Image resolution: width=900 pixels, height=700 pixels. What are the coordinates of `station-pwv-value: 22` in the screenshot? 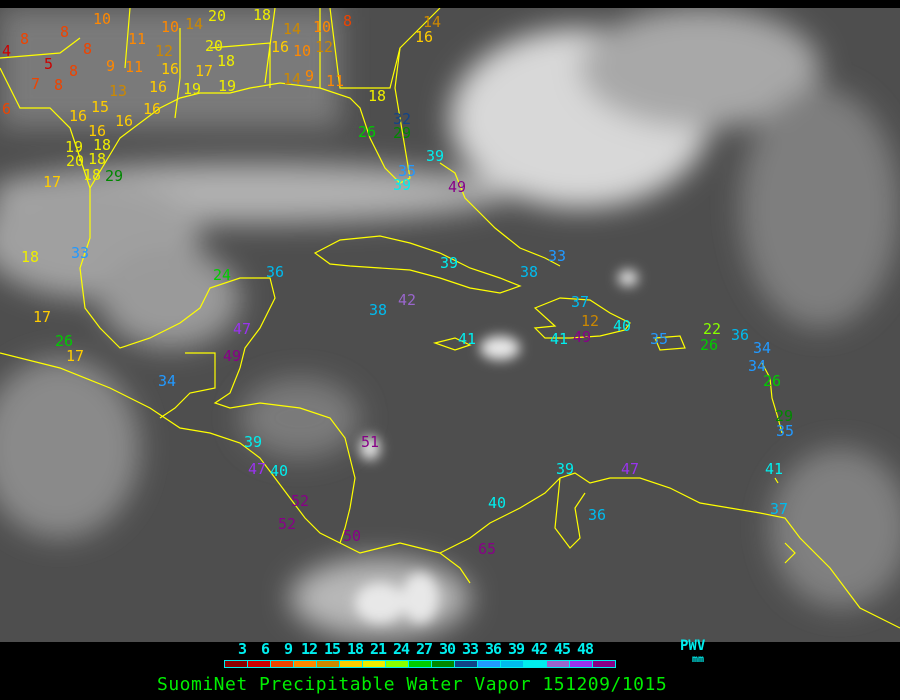 It's located at (712, 329).